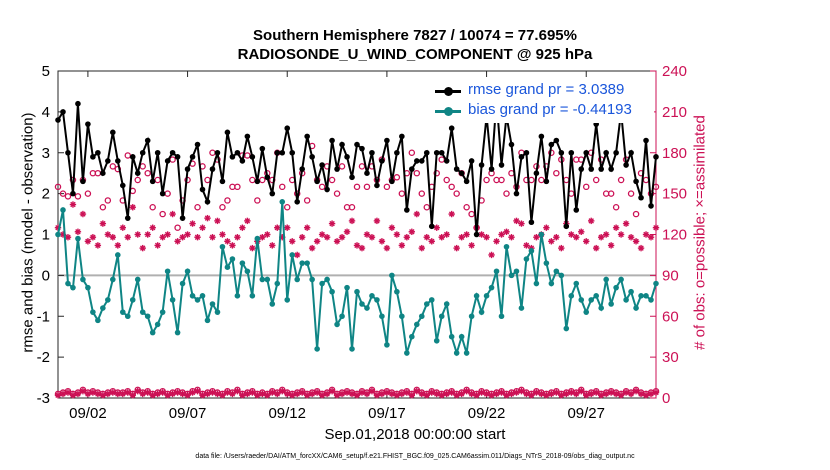 The image size is (830, 470). What do you see at coordinates (670, 357) in the screenshot?
I see `y-right-tick-label: 30` at bounding box center [670, 357].